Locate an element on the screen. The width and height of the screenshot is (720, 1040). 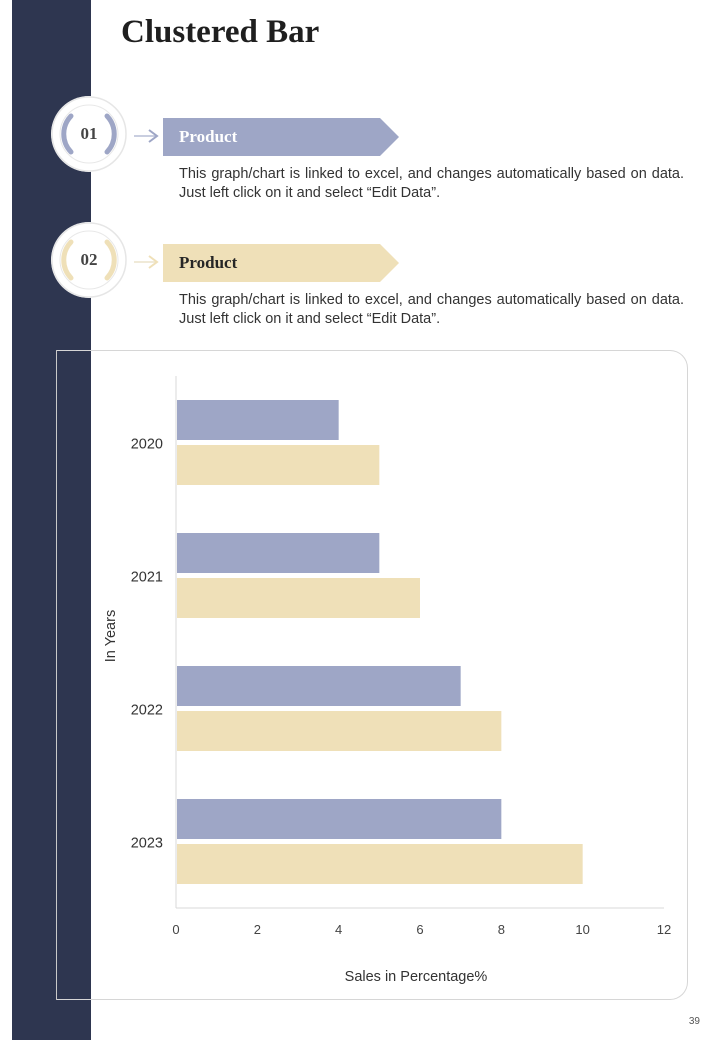
product-banner-02: Product is located at coordinates (283, 263).